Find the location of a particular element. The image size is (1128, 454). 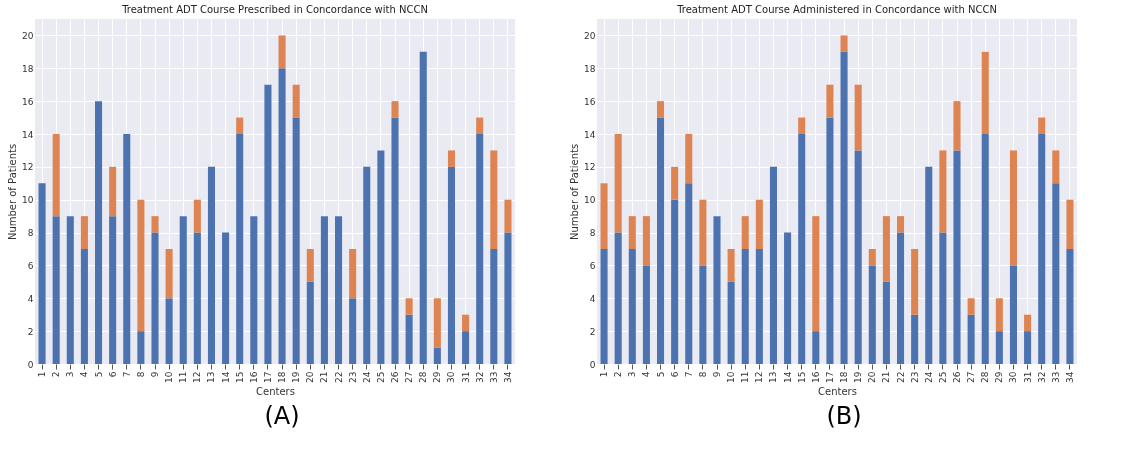

x-tick-label: 12 is located at coordinates (197, 377).